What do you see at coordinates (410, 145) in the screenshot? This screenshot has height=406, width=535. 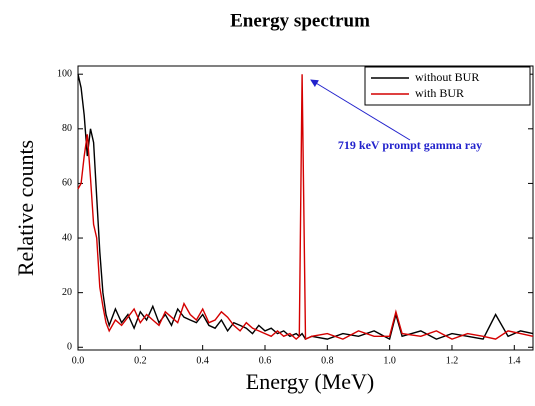 I see `annotation: 719 keV prompt gamma ray` at bounding box center [410, 145].